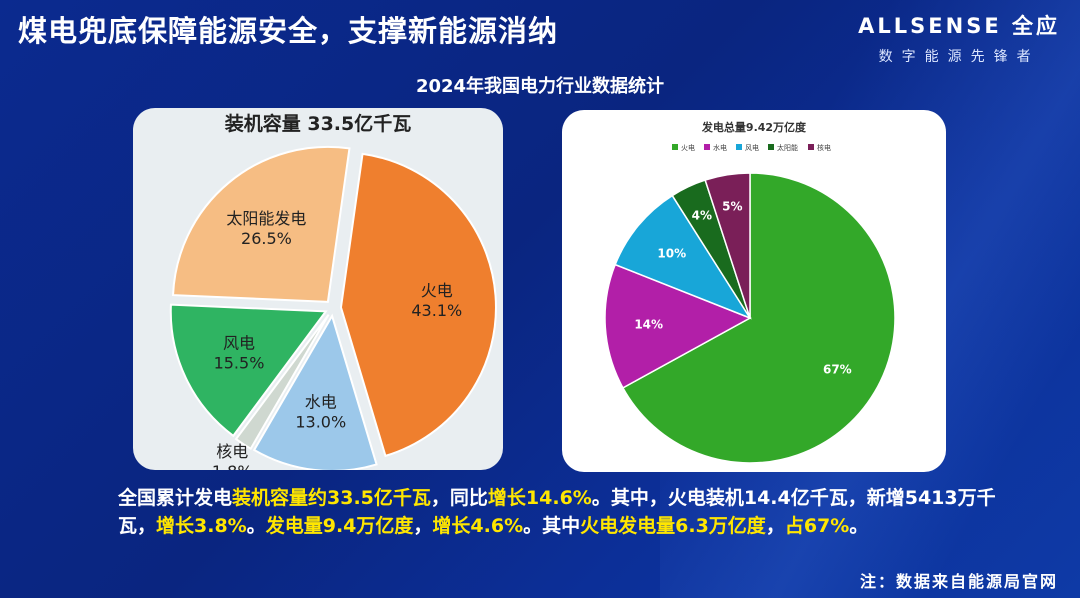  I want to click on legend-label-1: 水电, so click(720, 147).